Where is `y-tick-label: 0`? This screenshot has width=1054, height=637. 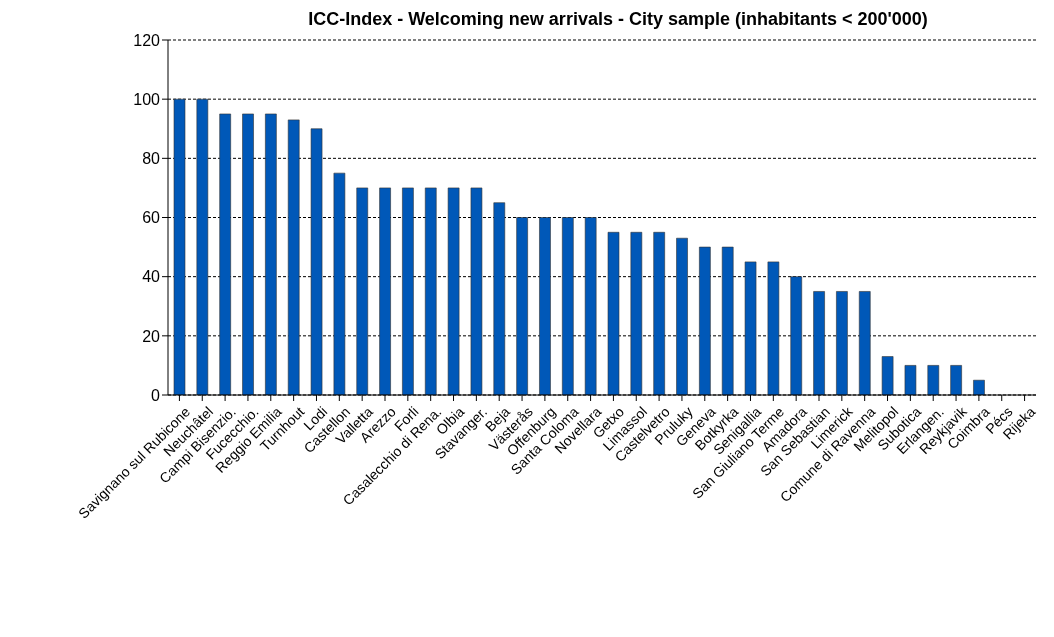 y-tick-label: 0 is located at coordinates (156, 395).